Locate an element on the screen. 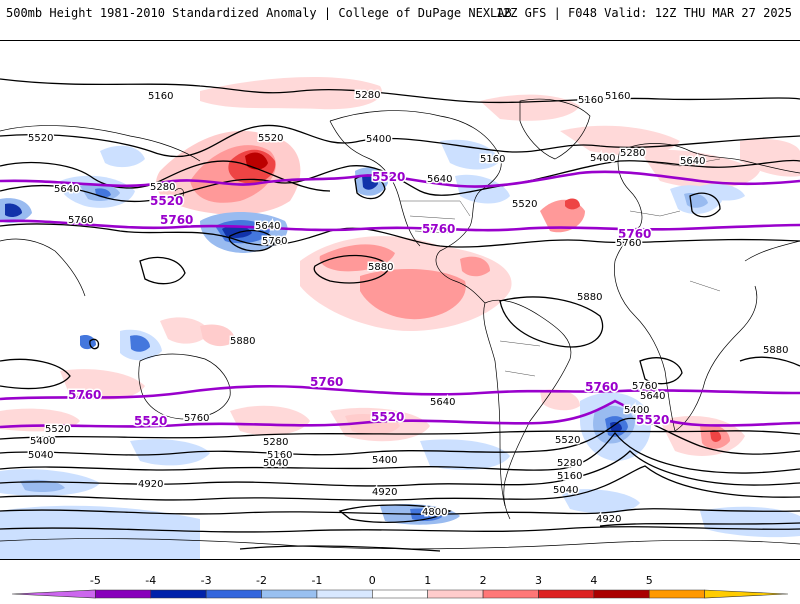  contour-label: 4800 is located at coordinates (434, 512).